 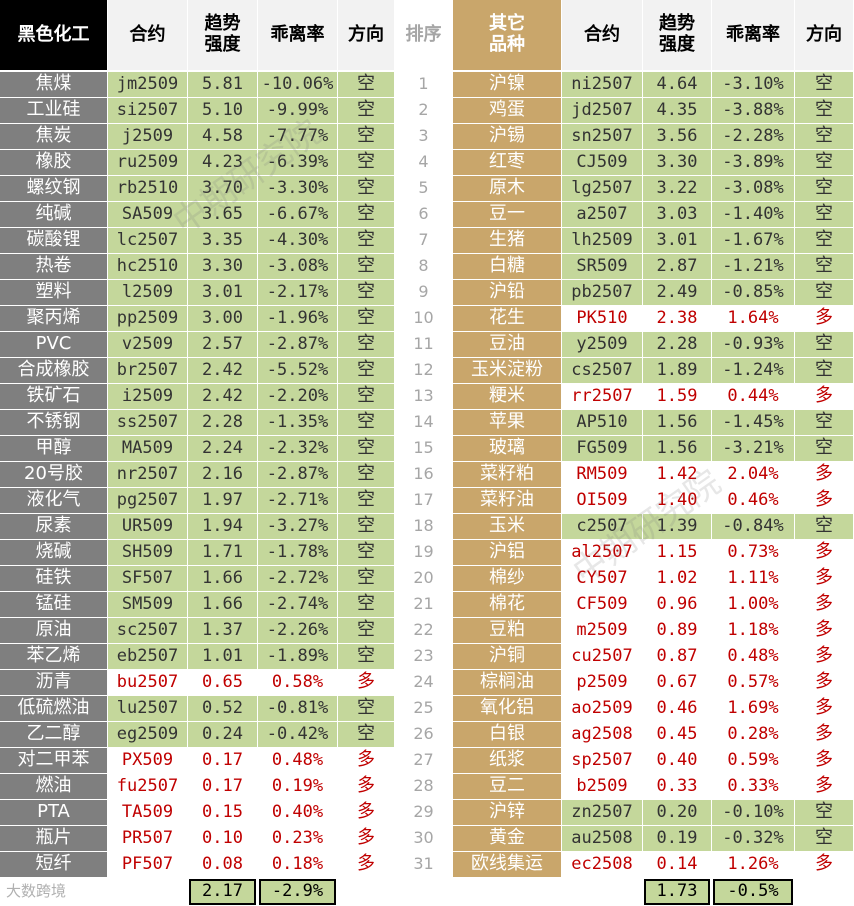 What do you see at coordinates (602, 292) in the screenshot?
I see `contract: pb2507` at bounding box center [602, 292].